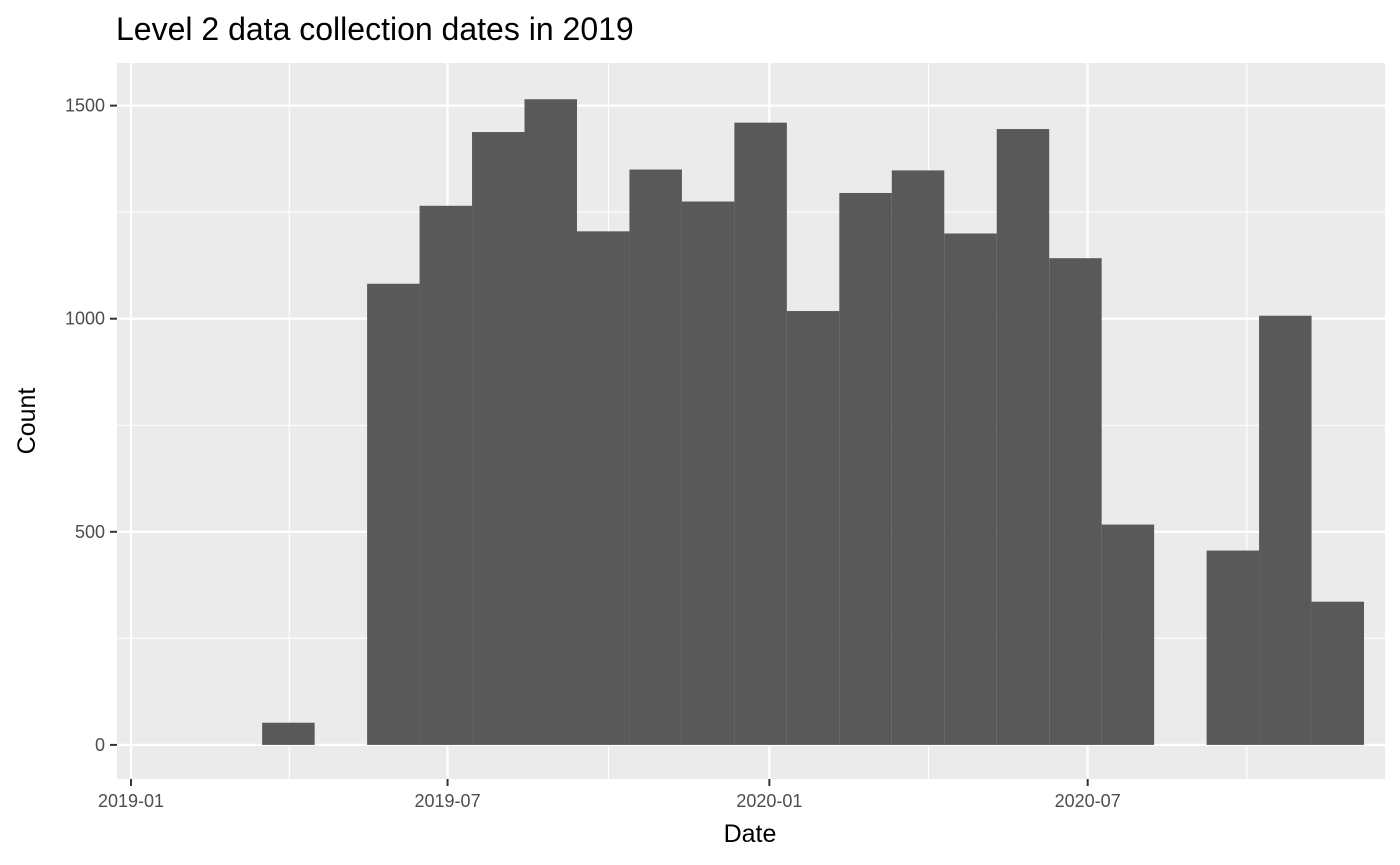  Describe the element at coordinates (131, 801) in the screenshot. I see `x-tick-label: 2019-01` at that location.